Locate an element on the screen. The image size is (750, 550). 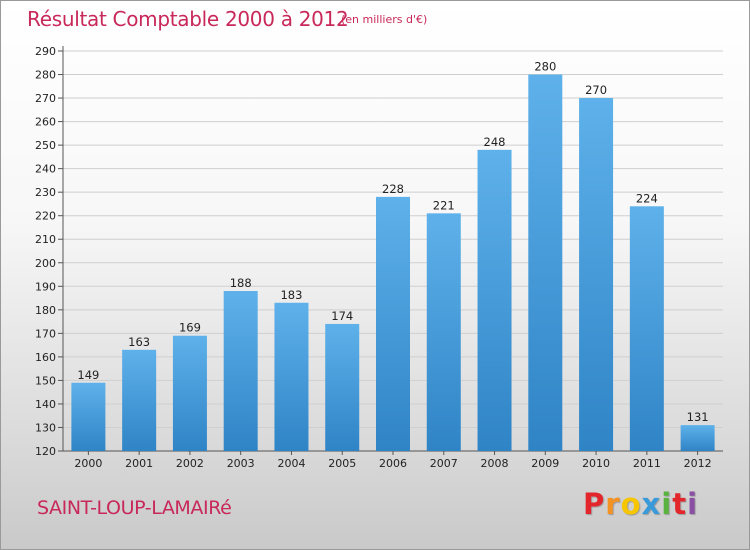
commune-name: SAINT-LOUP-LAMAIRé is located at coordinates (134, 508).